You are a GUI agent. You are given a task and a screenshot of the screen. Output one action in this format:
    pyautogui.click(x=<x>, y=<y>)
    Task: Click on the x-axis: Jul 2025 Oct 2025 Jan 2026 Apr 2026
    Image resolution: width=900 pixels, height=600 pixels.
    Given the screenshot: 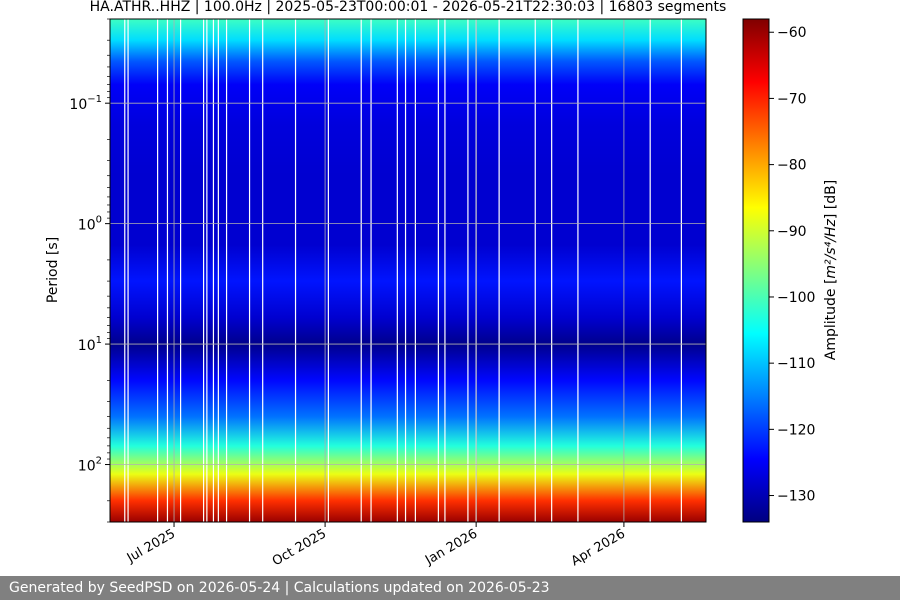 What is the action you would take?
    pyautogui.click(x=376, y=545)
    